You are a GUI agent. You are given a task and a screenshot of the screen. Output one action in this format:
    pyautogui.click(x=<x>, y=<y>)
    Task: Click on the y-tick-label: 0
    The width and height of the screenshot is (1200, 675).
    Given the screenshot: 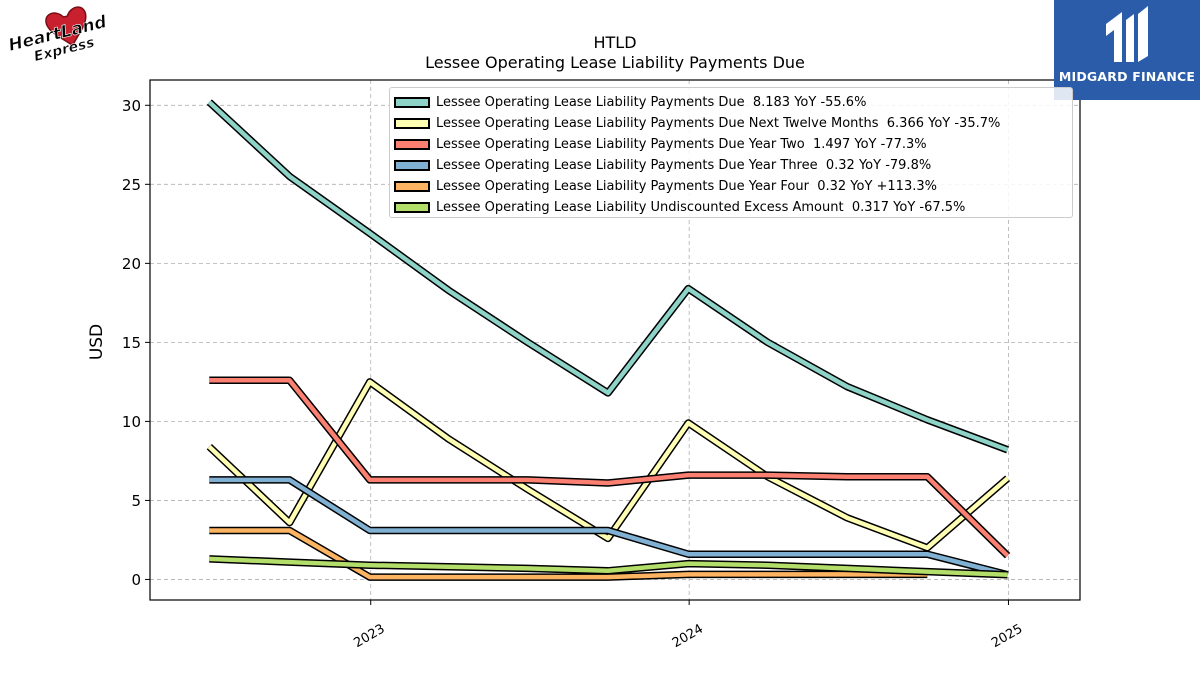 What is the action you would take?
    pyautogui.click(x=136, y=580)
    